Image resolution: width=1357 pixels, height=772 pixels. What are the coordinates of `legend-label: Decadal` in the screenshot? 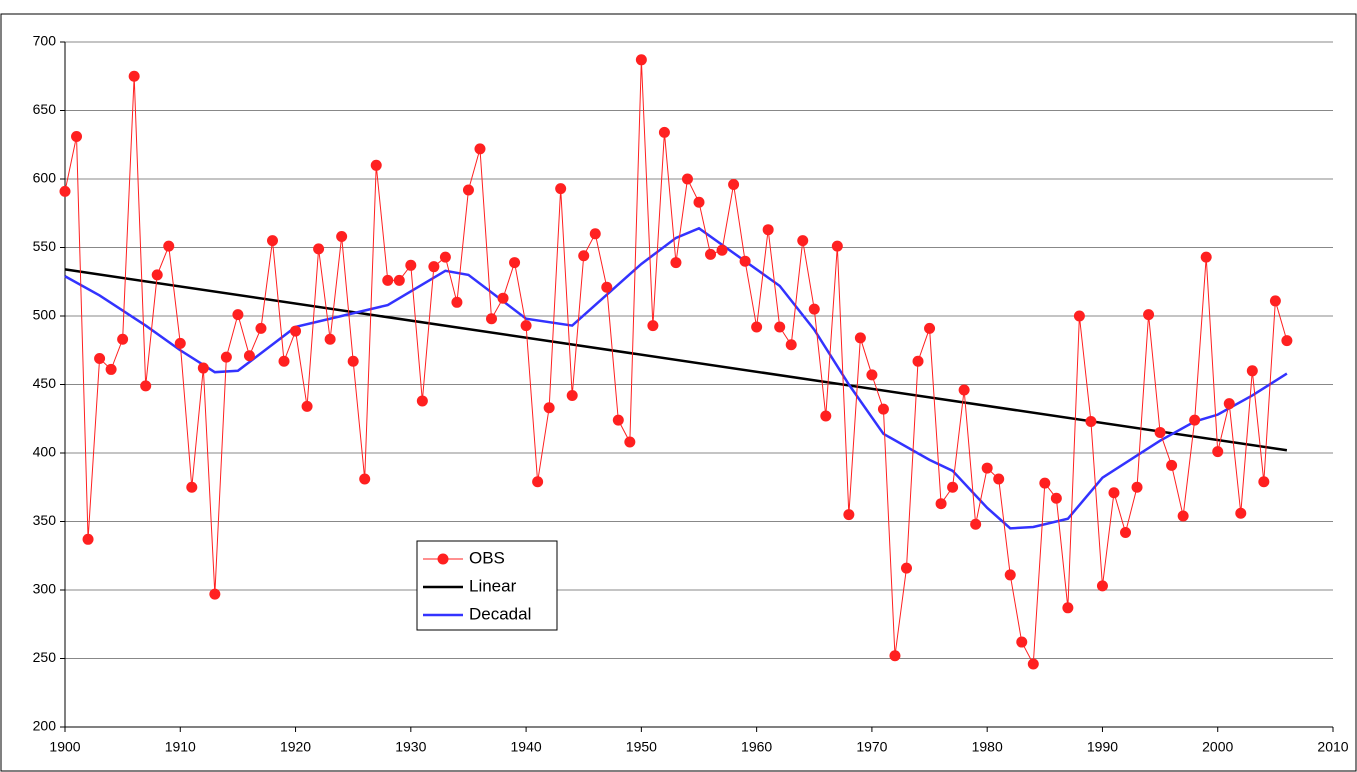 It's located at (500, 613).